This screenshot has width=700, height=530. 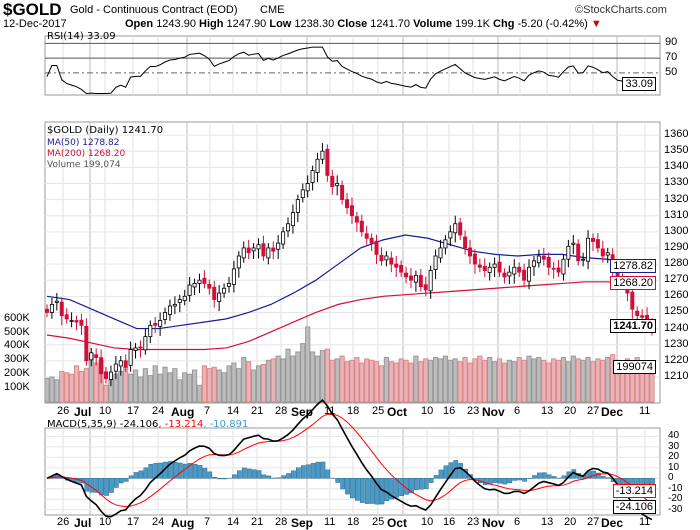 I want to click on x-tick-label: 21, so click(x=257, y=411).